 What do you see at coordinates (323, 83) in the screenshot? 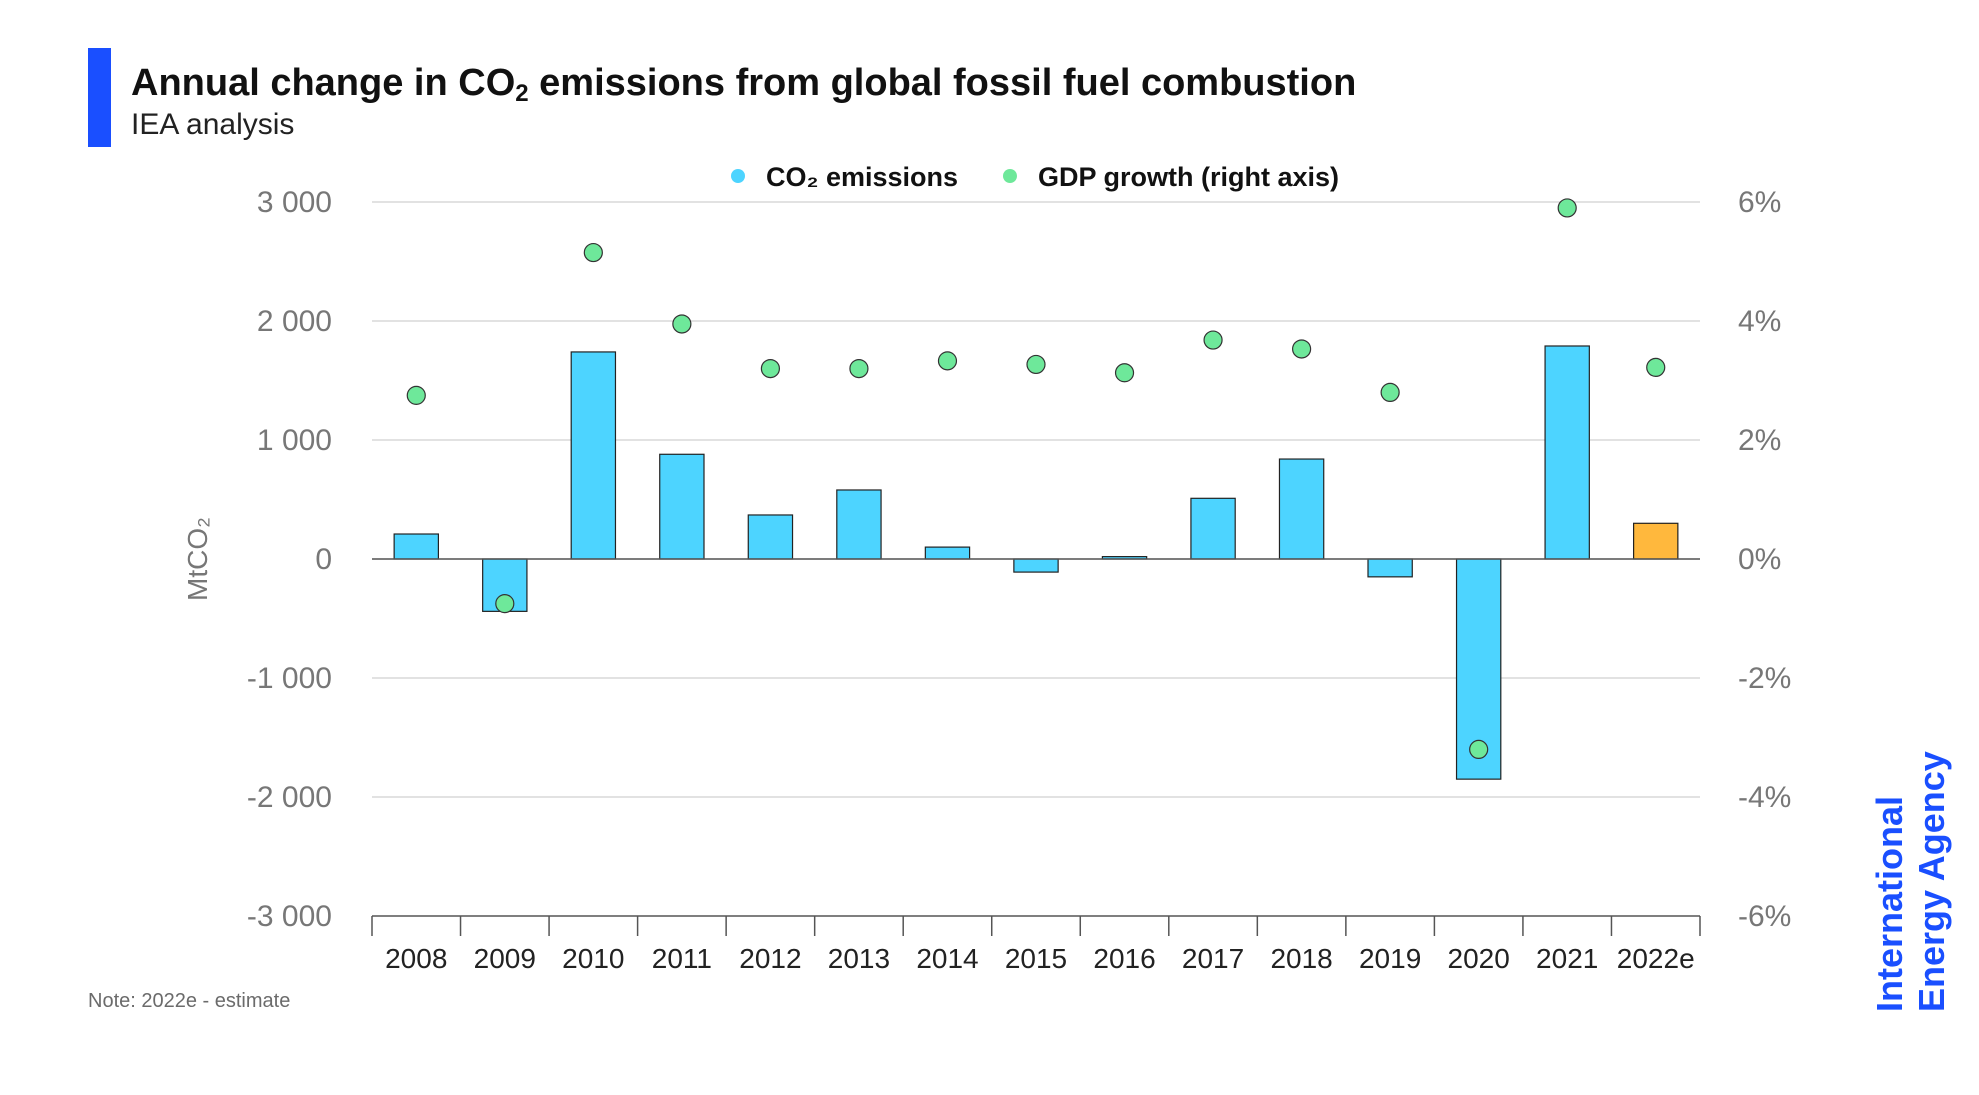
I see `title-part-1: Annual change in CO` at bounding box center [323, 83].